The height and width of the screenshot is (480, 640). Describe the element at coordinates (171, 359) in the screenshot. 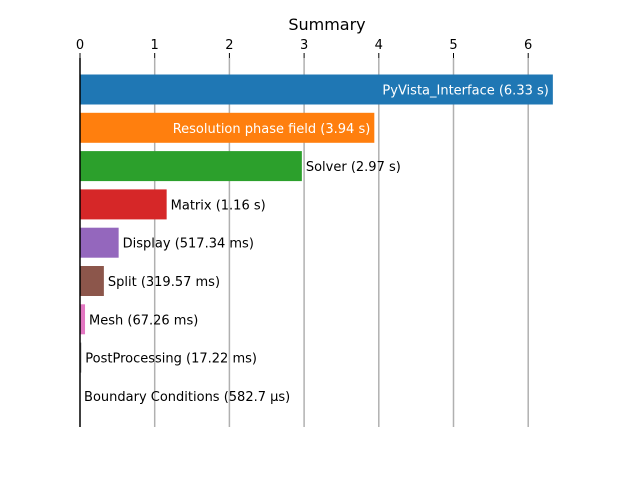

I see `bar-label: PostProcessing (17.22 ms)` at that location.